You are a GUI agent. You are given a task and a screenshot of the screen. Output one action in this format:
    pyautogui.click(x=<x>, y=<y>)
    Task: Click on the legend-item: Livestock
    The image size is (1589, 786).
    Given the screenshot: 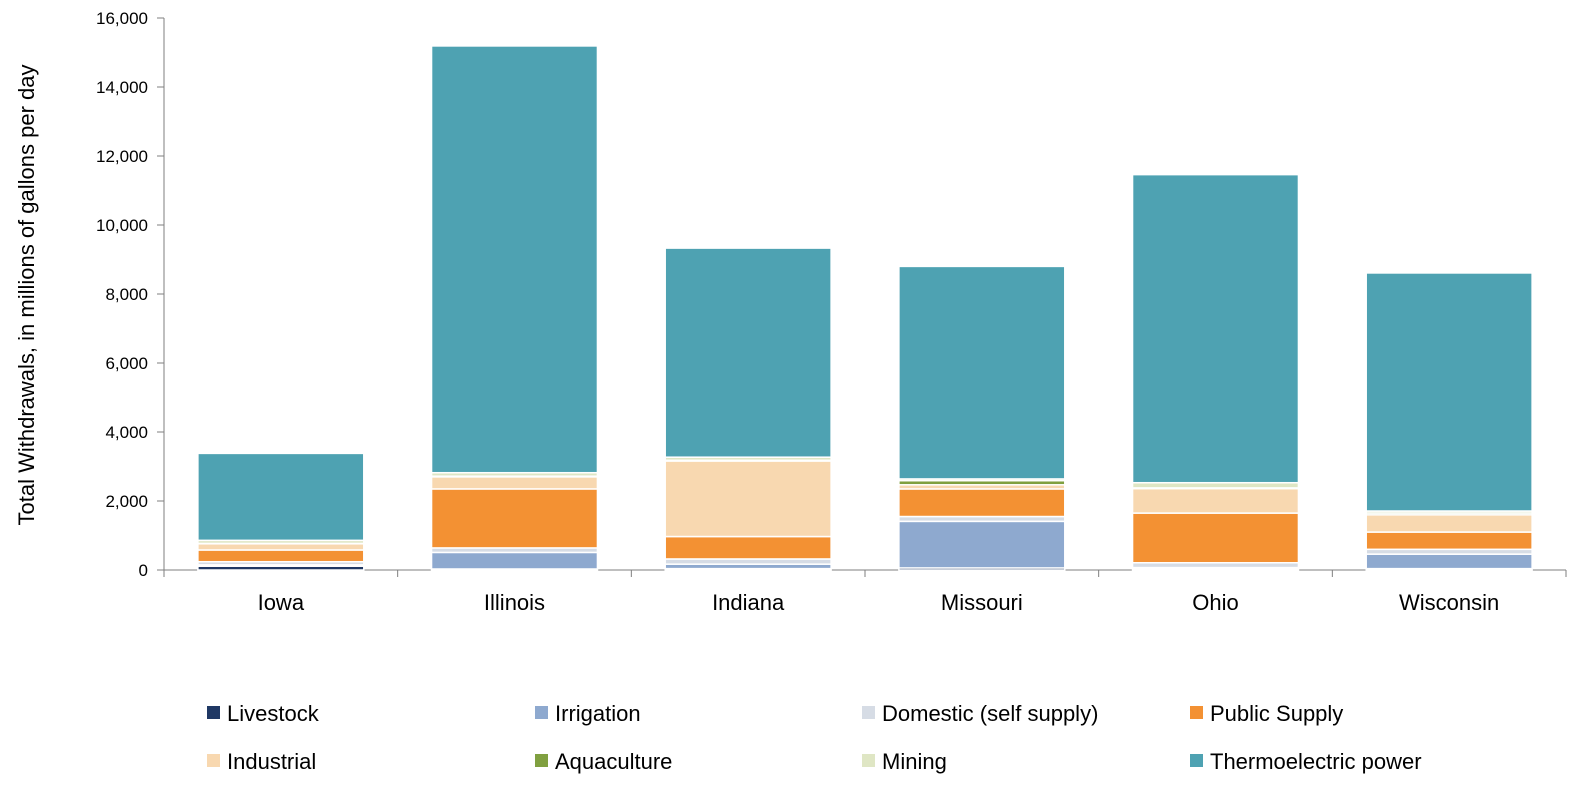 What is the action you would take?
    pyautogui.click(x=263, y=713)
    